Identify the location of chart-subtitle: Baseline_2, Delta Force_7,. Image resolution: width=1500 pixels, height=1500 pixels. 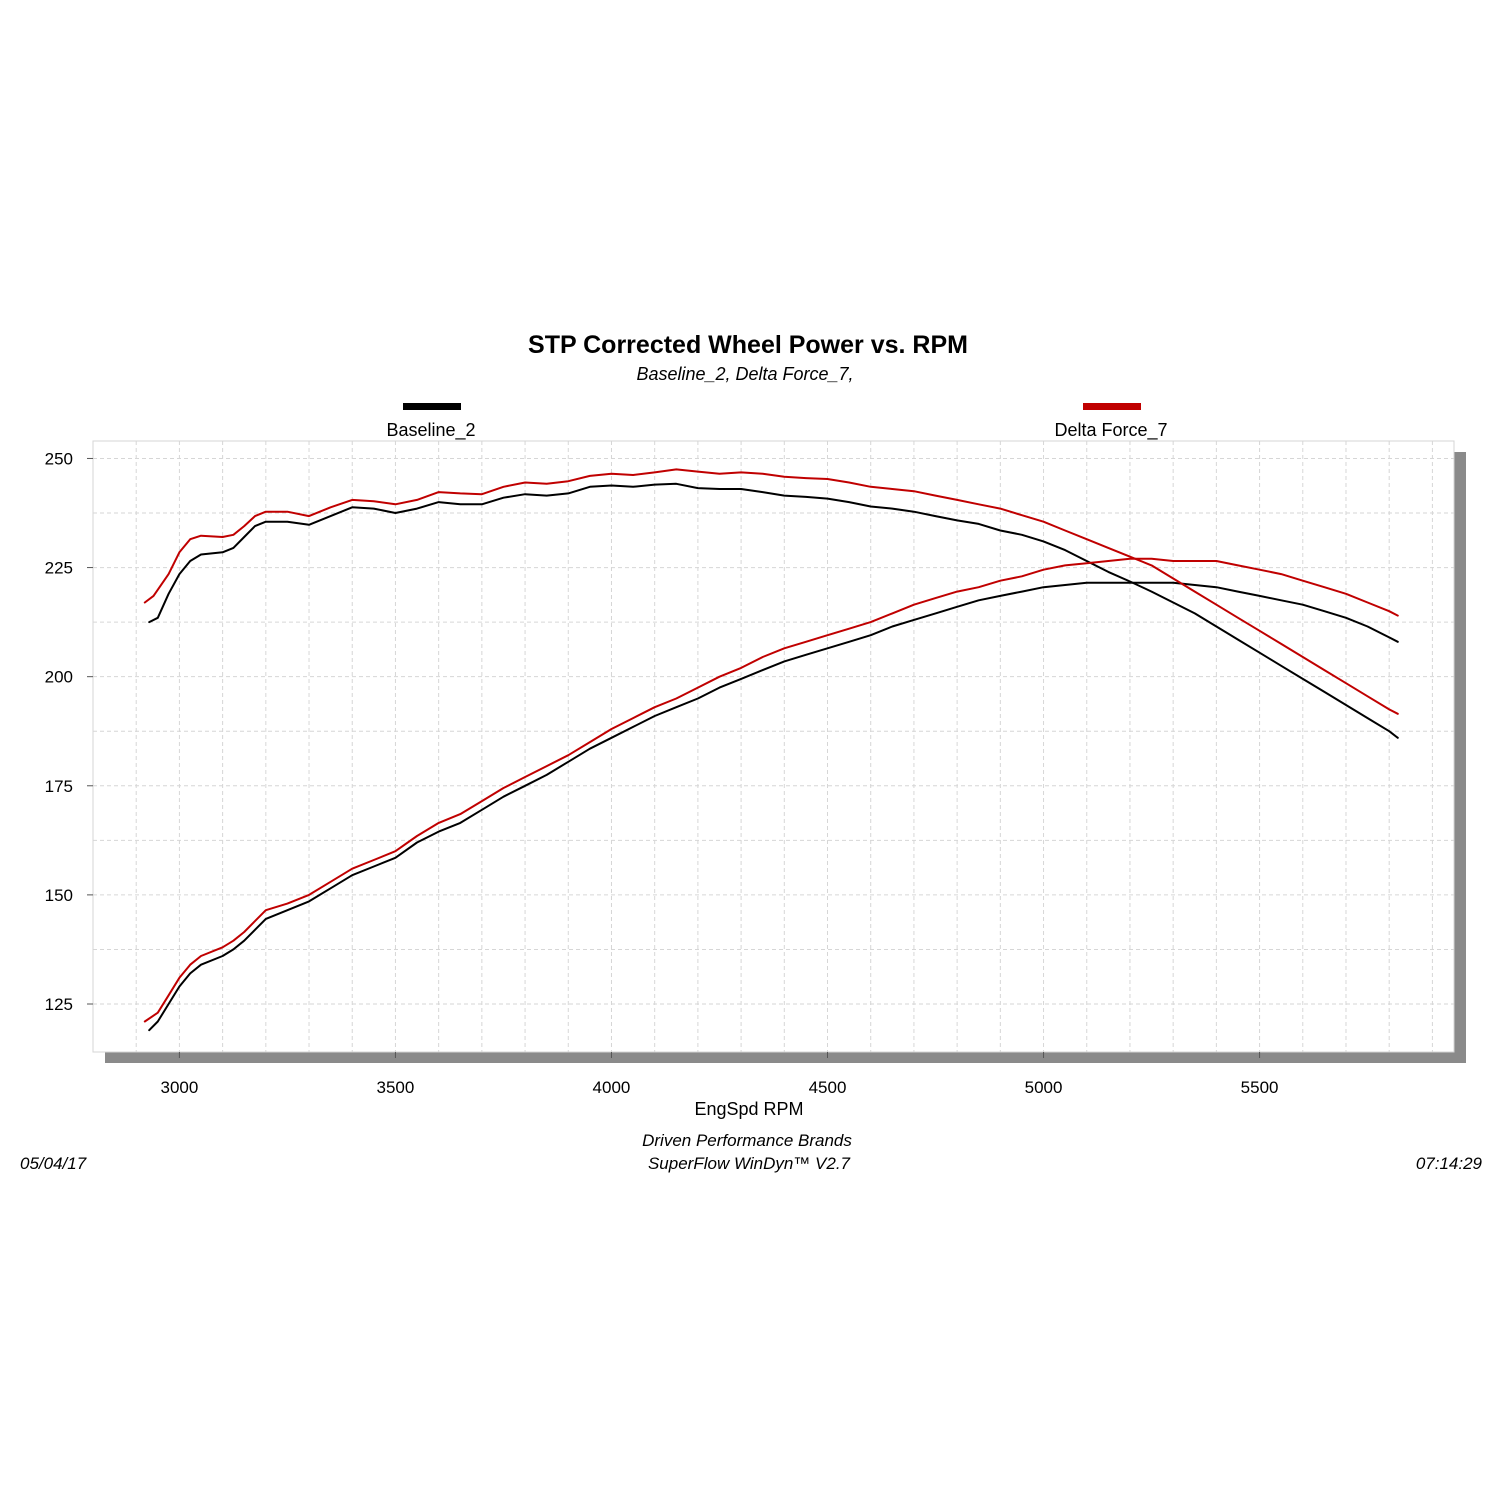
(744, 374).